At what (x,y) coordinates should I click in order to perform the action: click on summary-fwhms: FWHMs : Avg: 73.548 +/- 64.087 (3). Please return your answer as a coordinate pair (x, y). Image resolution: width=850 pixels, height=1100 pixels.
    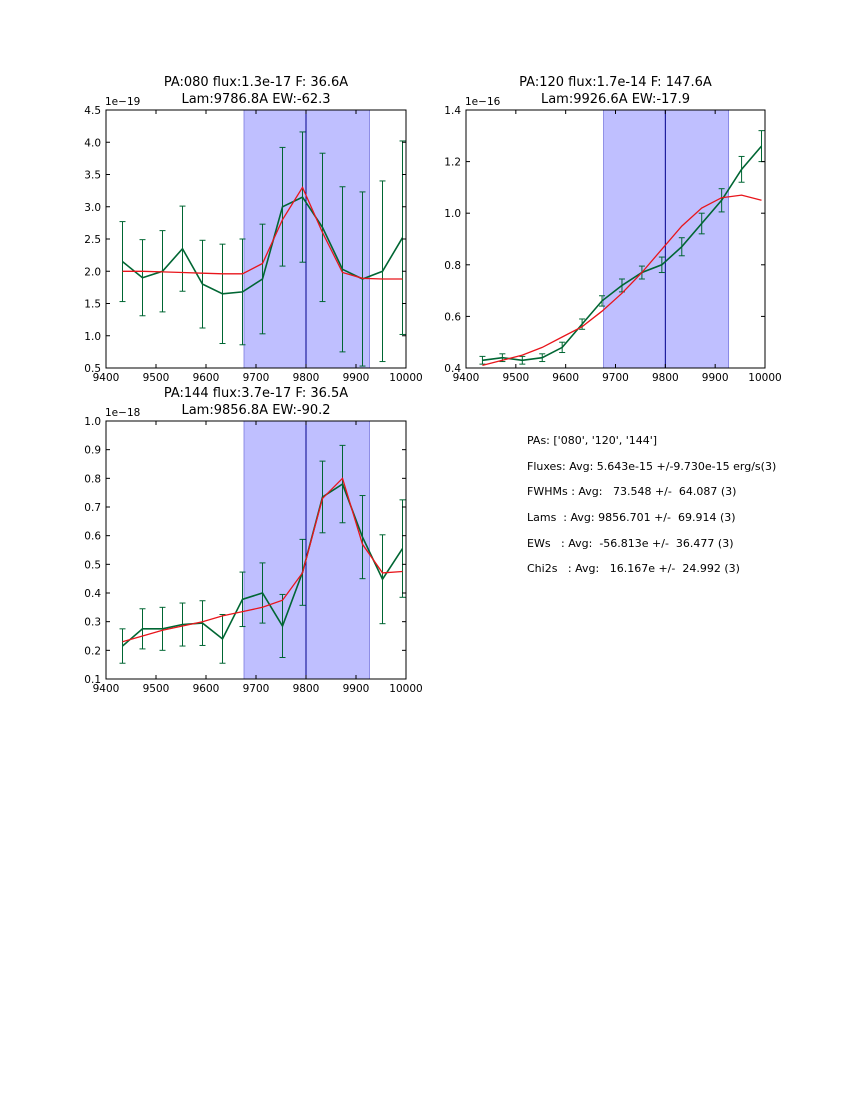
    Looking at the image, I should click on (632, 492).